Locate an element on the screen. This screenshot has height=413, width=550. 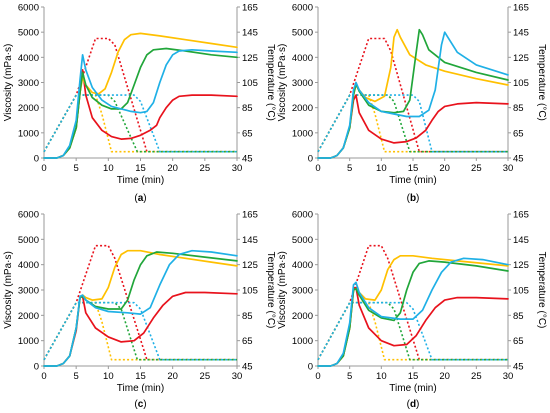
panel-label: (a) is located at coordinates (140, 198).